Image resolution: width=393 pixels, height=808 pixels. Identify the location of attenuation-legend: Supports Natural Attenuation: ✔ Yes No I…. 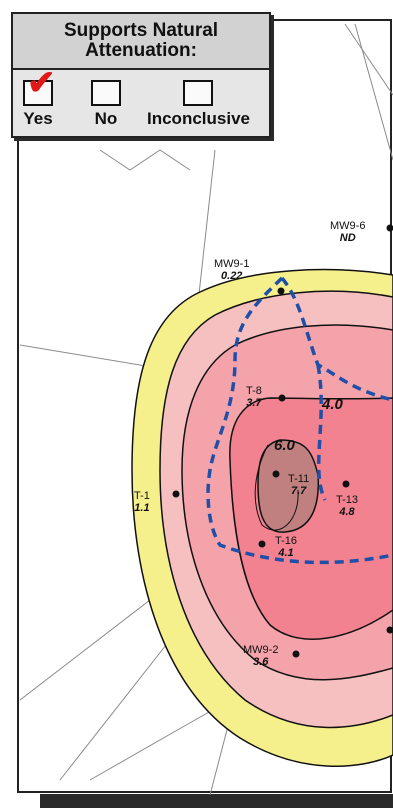
(141, 75).